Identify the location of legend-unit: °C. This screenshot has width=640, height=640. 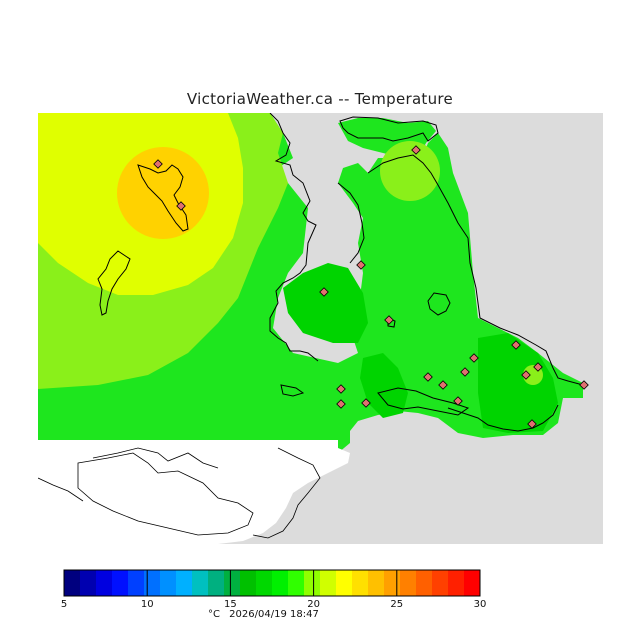
(214, 614).